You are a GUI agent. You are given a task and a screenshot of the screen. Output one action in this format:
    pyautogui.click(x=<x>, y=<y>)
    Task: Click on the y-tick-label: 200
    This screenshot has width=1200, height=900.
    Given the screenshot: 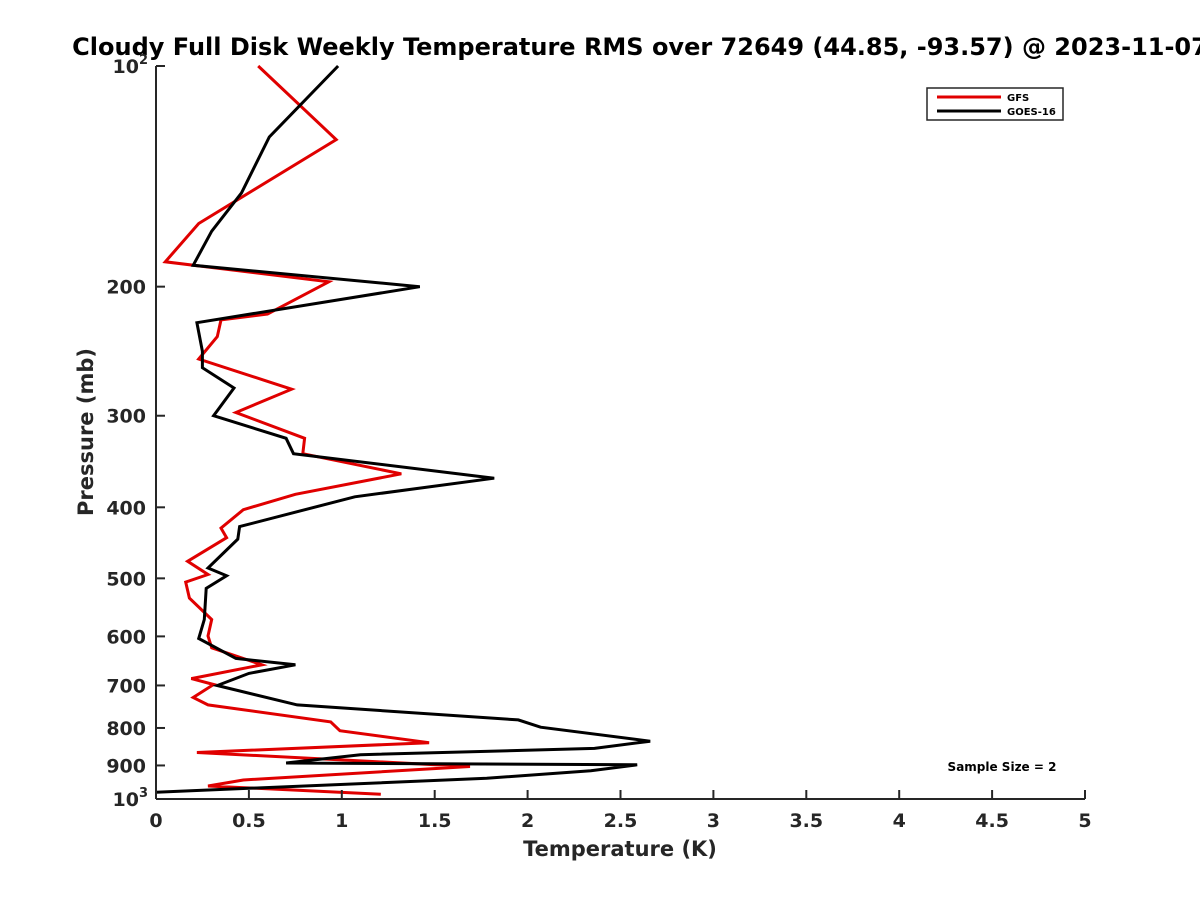 What is the action you would take?
    pyautogui.click(x=126, y=288)
    